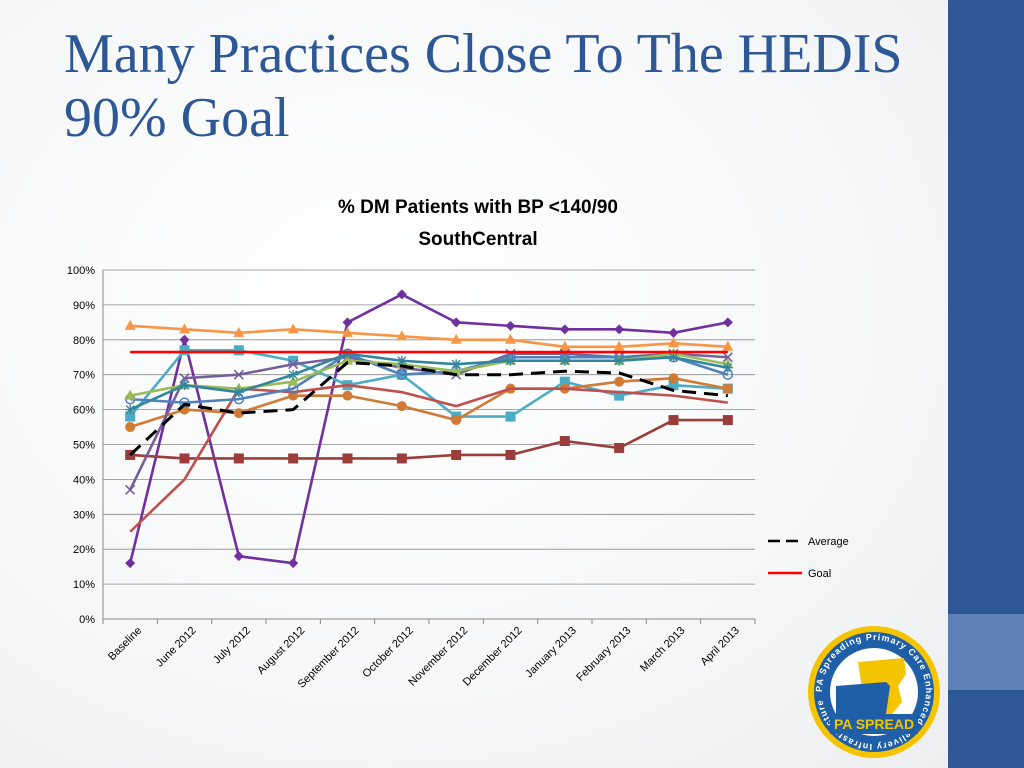  Describe the element at coordinates (863, 699) in the screenshot. I see `pa-state-shape-icon` at that location.